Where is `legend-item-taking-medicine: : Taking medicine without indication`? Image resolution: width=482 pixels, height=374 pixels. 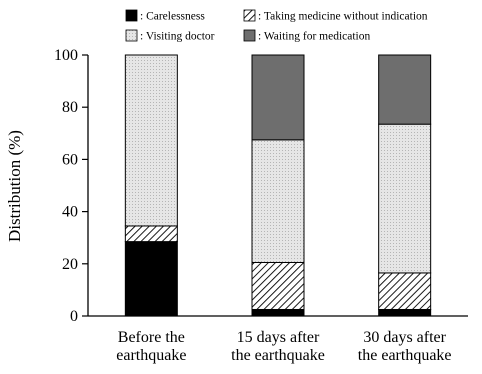 legend-item-taking-medicine: : Taking medicine without indication is located at coordinates (335, 16).